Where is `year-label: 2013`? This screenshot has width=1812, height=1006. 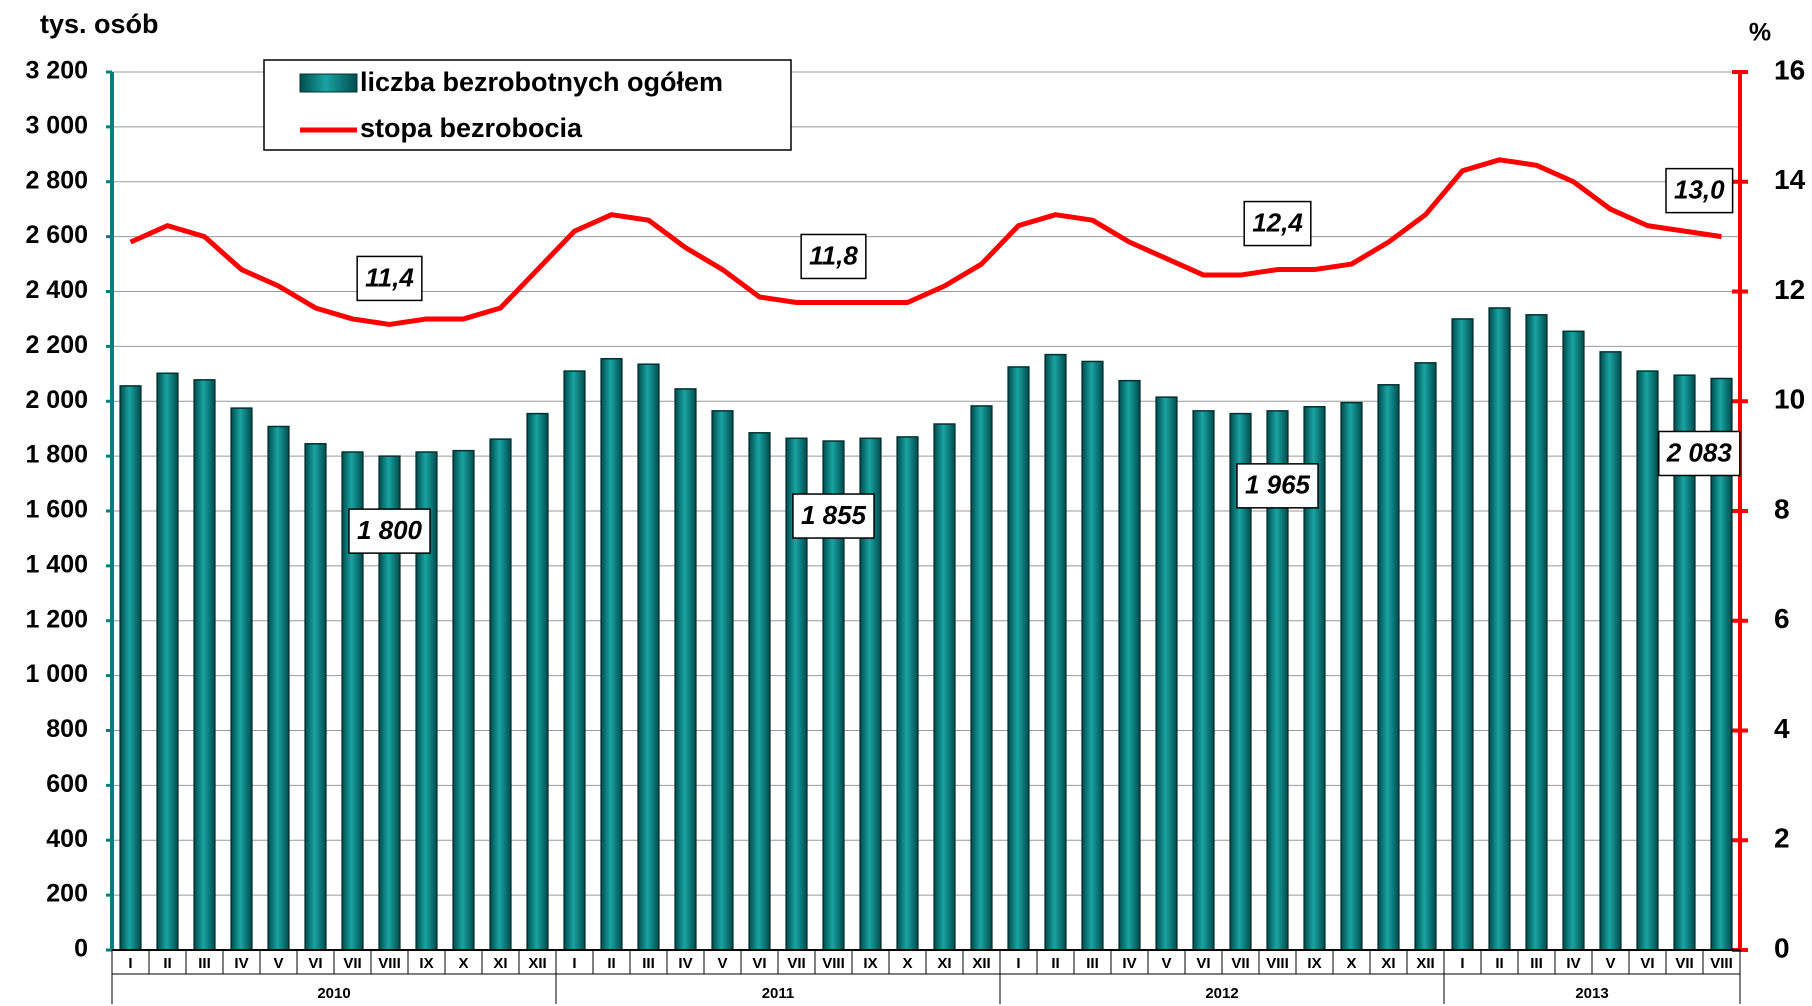
year-label: 2013 is located at coordinates (1591, 993).